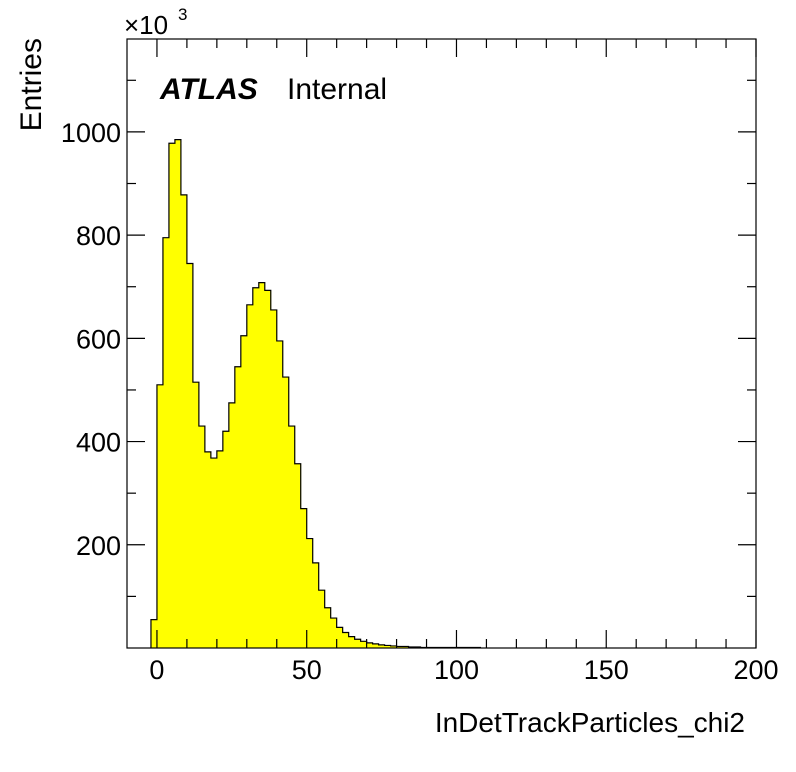 Image resolution: width=796 pixels, height=772 pixels. What do you see at coordinates (98, 236) in the screenshot?
I see `y-tick-label: 800` at bounding box center [98, 236].